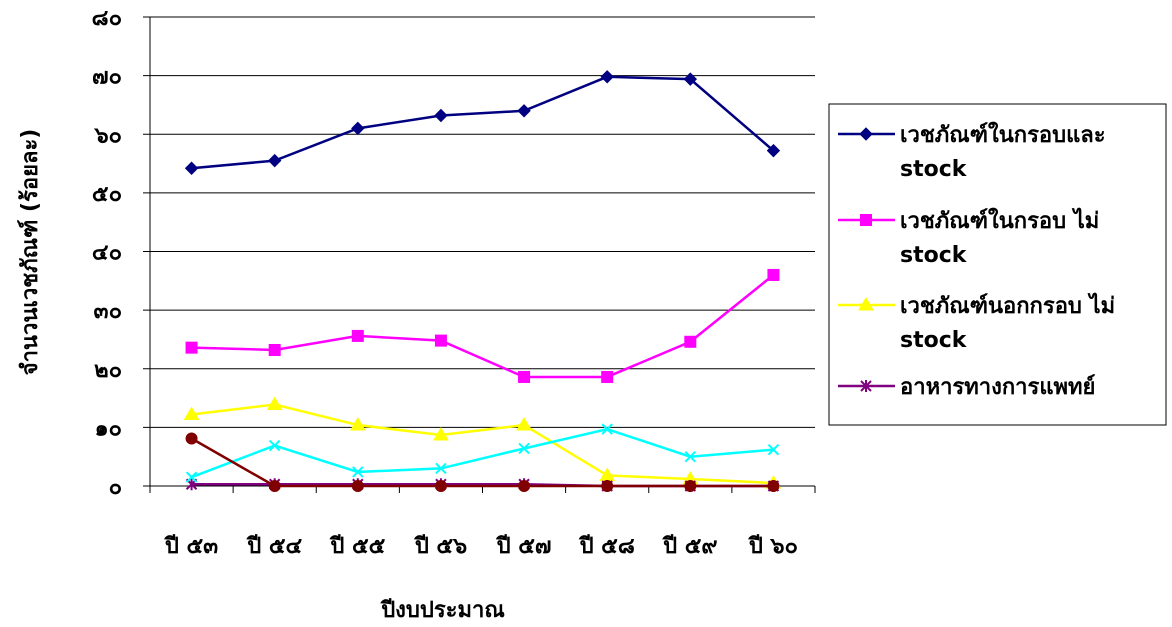 Image resolution: width=1172 pixels, height=627 pixels. Describe the element at coordinates (191, 546) in the screenshot. I see `x-tick-label: ปี ๕๓` at that location.